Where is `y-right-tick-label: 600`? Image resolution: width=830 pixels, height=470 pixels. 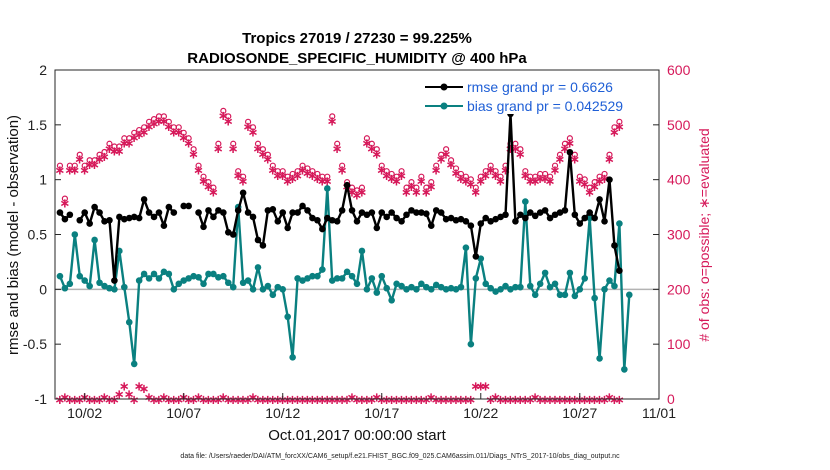
y-right-tick-label: 600 is located at coordinates (679, 70).